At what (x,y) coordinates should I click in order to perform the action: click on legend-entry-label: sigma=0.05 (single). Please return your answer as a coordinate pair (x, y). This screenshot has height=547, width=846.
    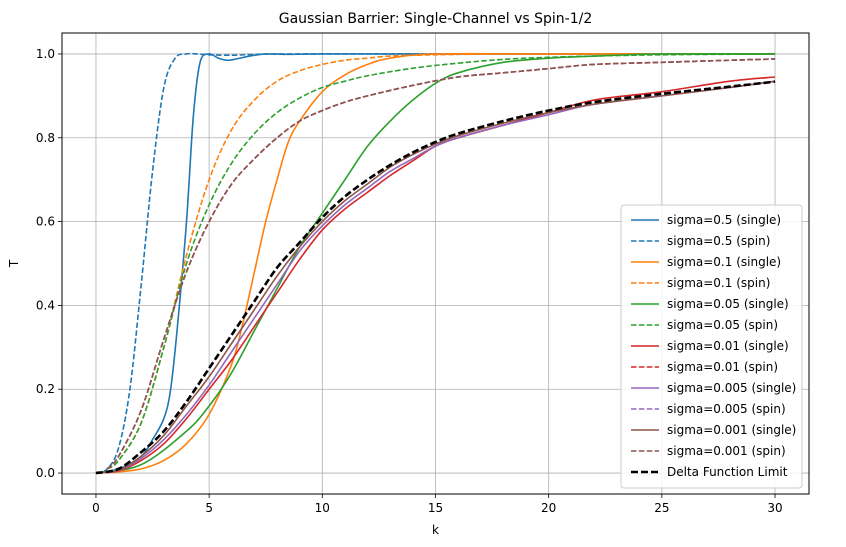
    Looking at the image, I should click on (728, 304).